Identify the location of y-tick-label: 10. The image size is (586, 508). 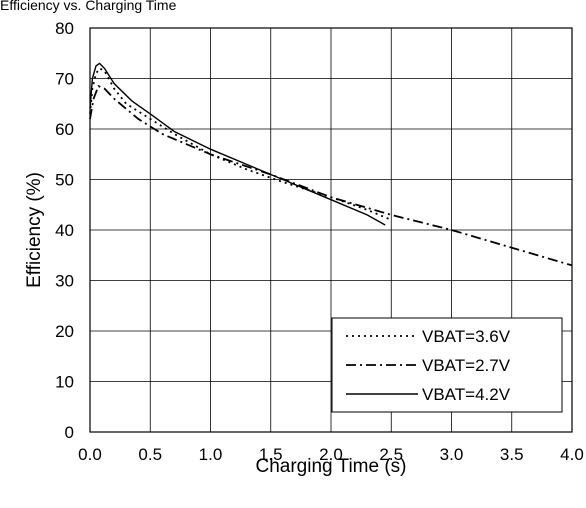
(64, 382).